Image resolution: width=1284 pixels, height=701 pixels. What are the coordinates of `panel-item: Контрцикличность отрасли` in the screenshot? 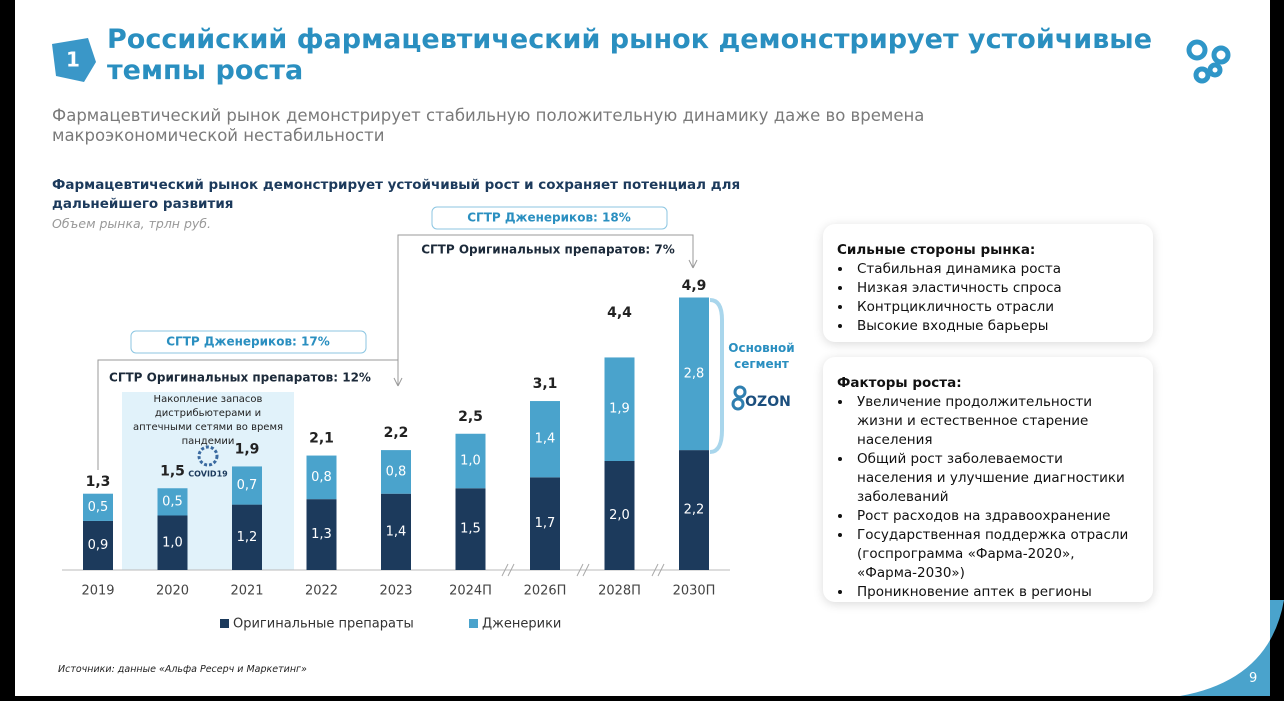 It's located at (996, 307).